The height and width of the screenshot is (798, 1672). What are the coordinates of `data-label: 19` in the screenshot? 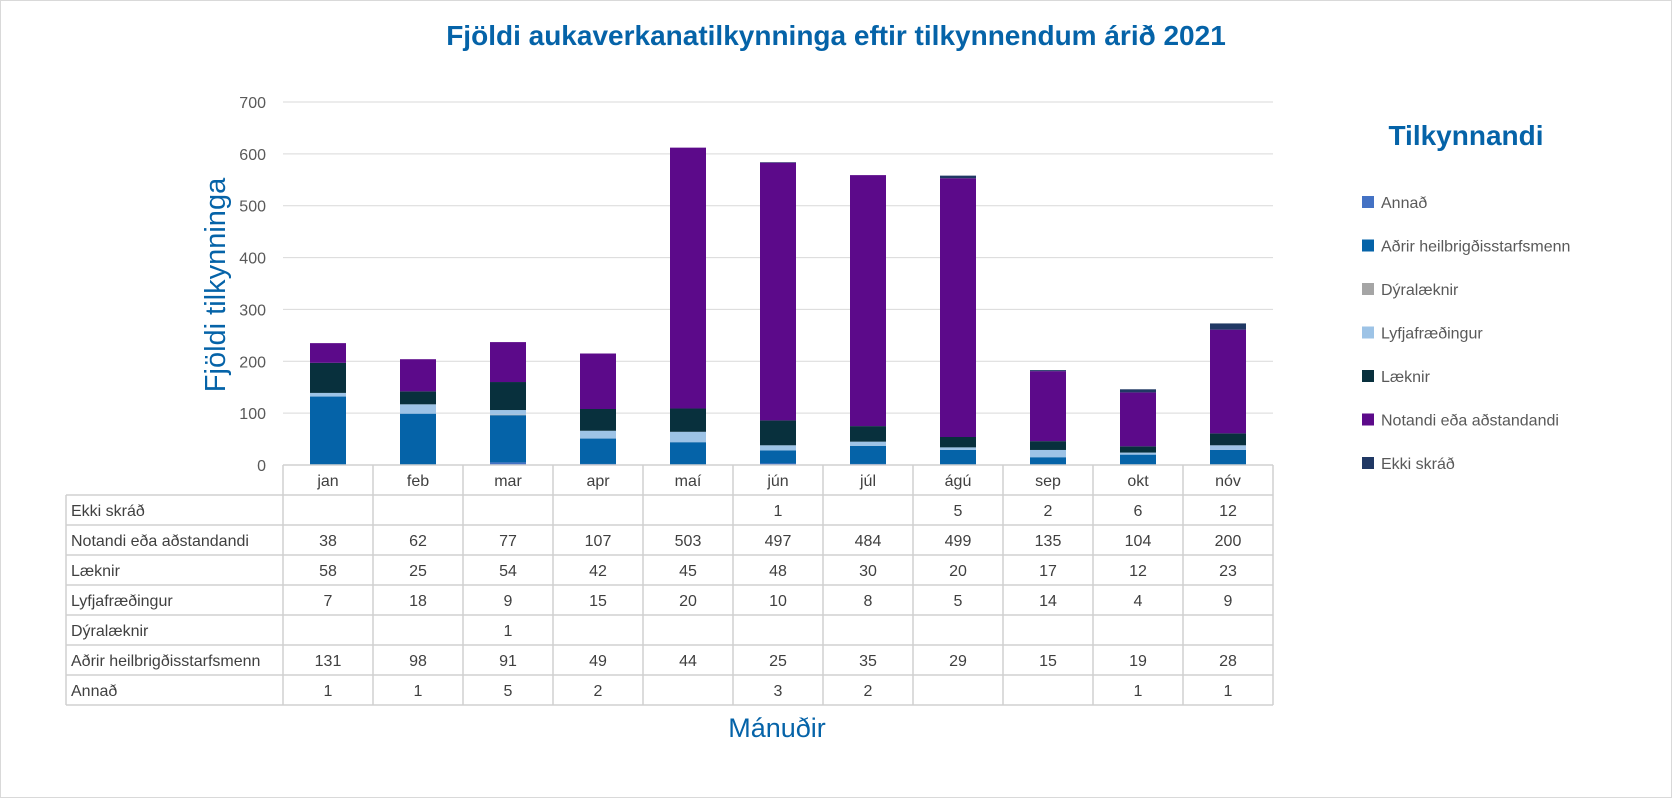 It's located at (1138, 661).